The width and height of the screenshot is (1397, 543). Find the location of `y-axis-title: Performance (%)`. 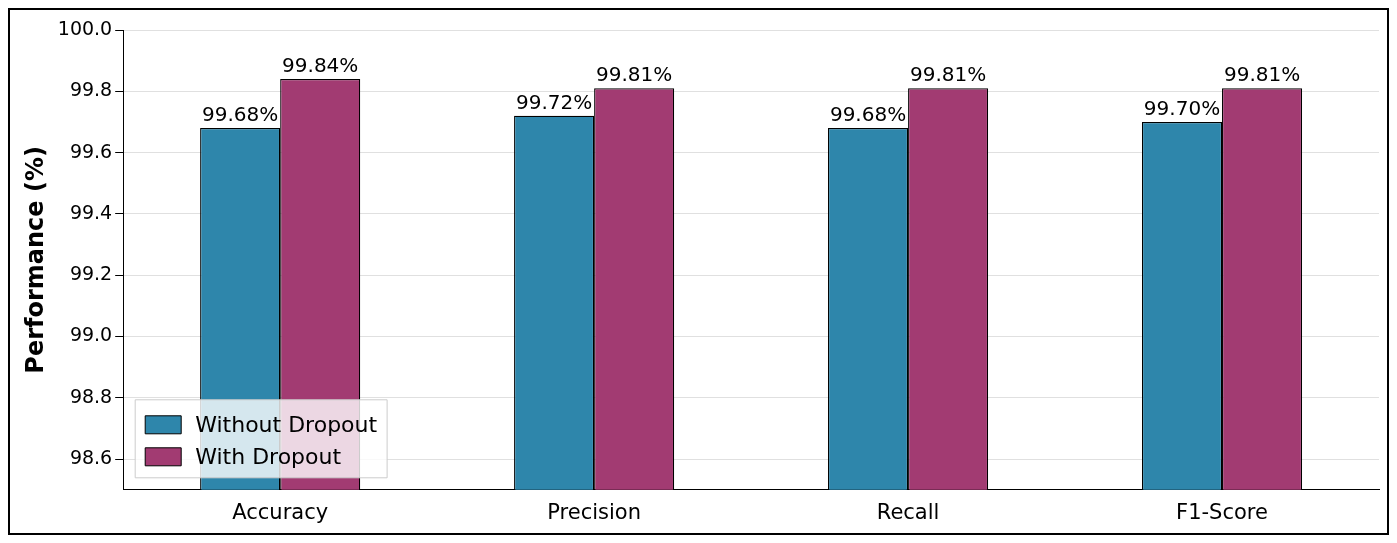

y-axis-title: Performance (%) is located at coordinates (34, 260).